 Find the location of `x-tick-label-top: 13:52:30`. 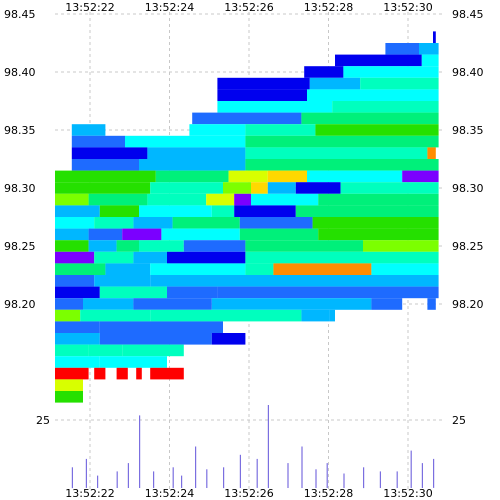

x-tick-label-top: 13:52:30 is located at coordinates (407, 7).